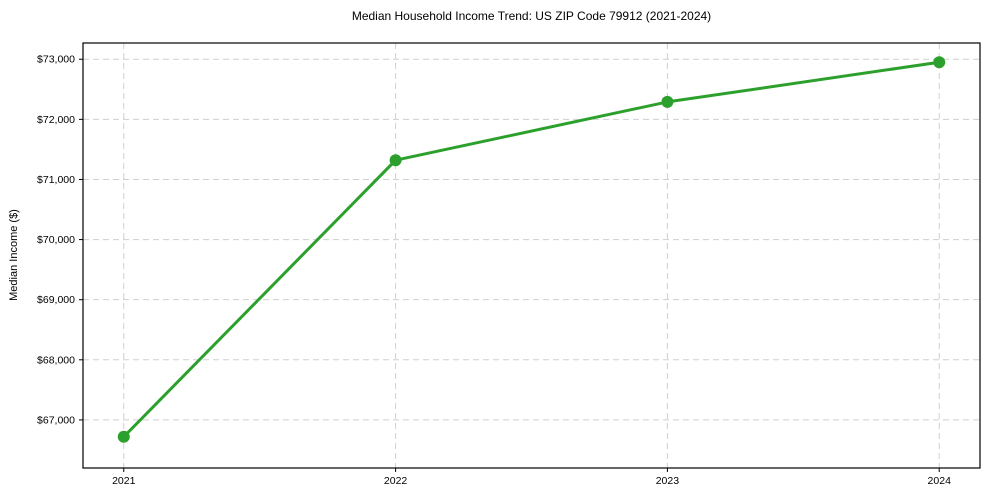  What do you see at coordinates (123, 436) in the screenshot?
I see `data-point-2021` at bounding box center [123, 436].